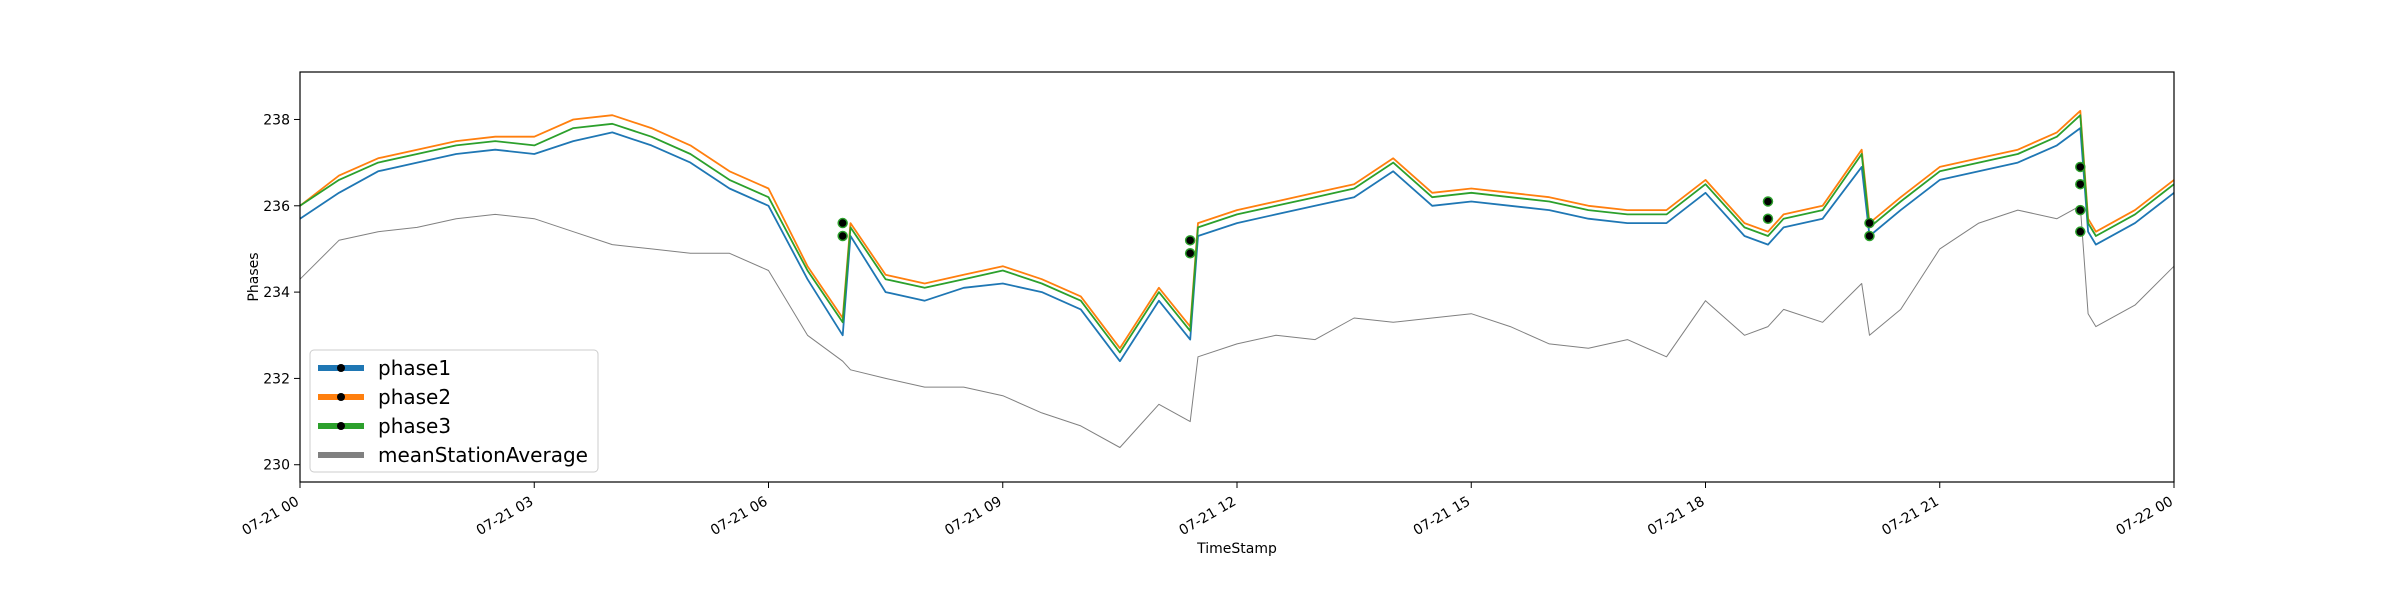 This screenshot has width=2400, height=600. I want to click on x-tick-label: 07-21 06, so click(739, 516).